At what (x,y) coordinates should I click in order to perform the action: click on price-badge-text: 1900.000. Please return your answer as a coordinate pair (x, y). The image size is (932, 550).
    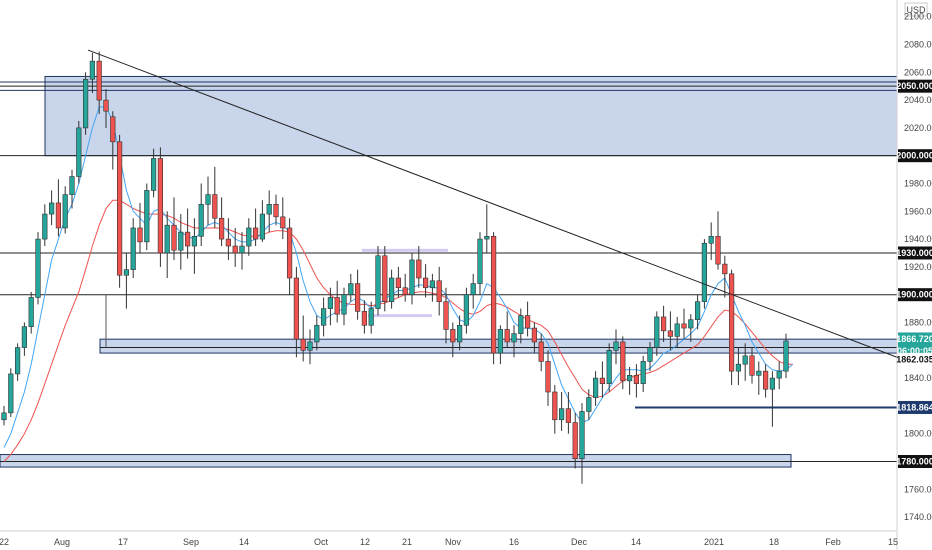
    Looking at the image, I should click on (914, 295).